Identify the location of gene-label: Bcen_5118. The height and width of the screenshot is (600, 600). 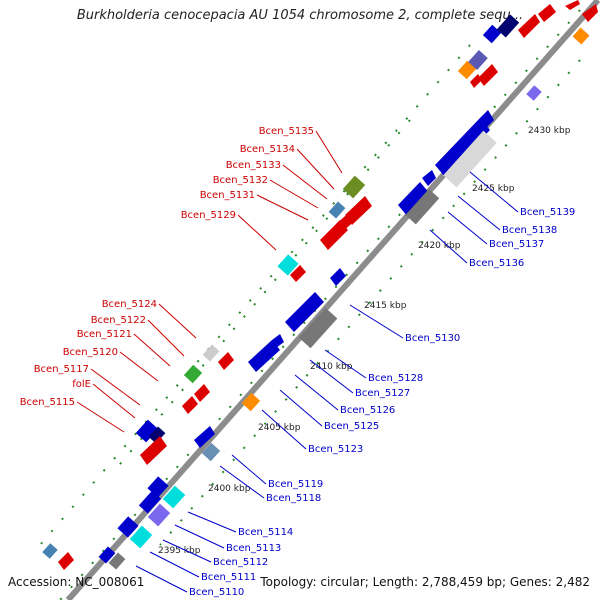
(293, 498).